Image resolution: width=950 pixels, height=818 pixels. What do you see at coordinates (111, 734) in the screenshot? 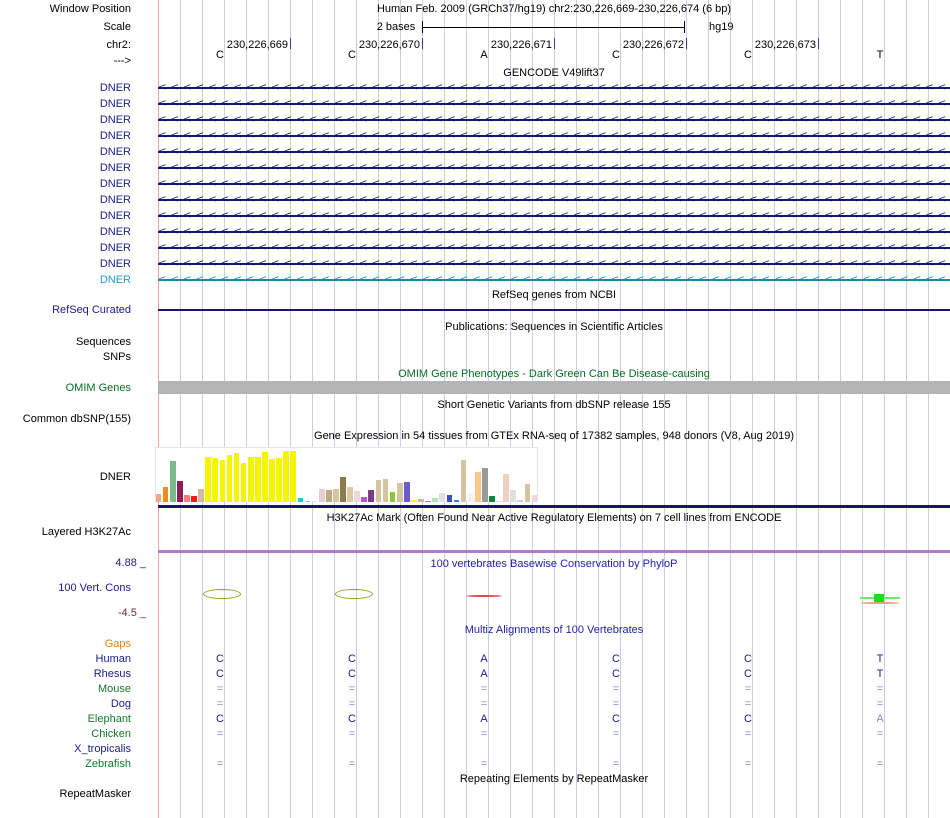
I see `multiz-species-label: Chicken` at bounding box center [111, 734].